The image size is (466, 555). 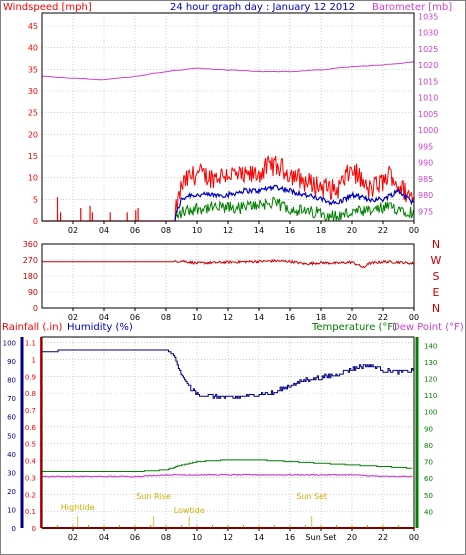 What do you see at coordinates (290, 317) in the screenshot?
I see `x-tick-label: 16` at bounding box center [290, 317].